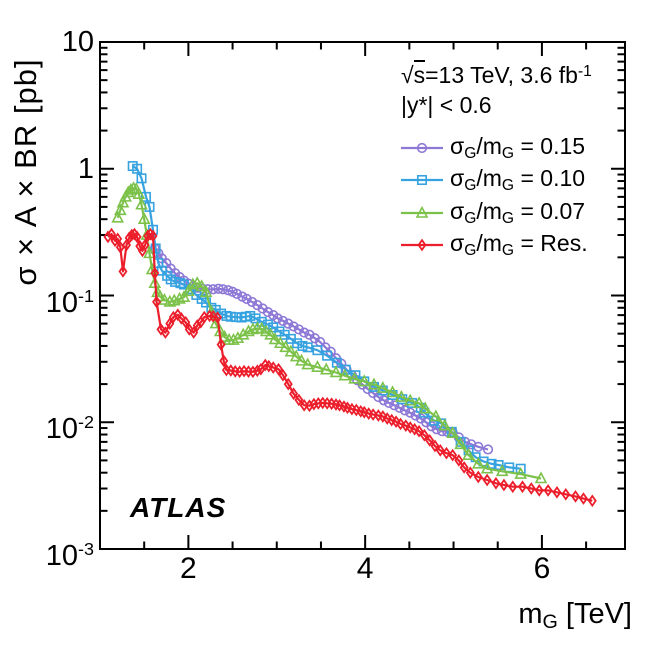  I want to click on sqrt-arg: s, so click(419, 74).